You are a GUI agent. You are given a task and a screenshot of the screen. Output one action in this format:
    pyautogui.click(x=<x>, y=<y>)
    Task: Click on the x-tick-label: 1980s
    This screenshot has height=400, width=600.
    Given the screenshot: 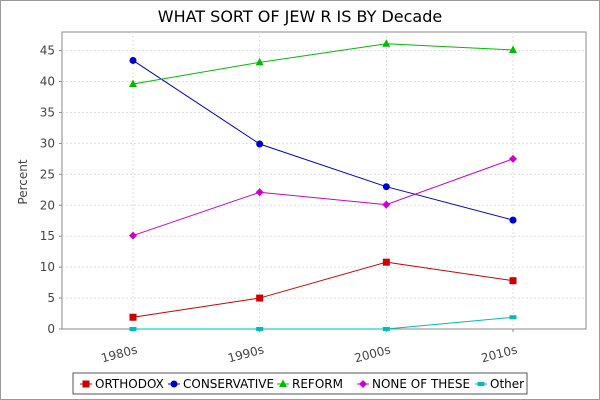 What is the action you would take?
    pyautogui.click(x=119, y=353)
    